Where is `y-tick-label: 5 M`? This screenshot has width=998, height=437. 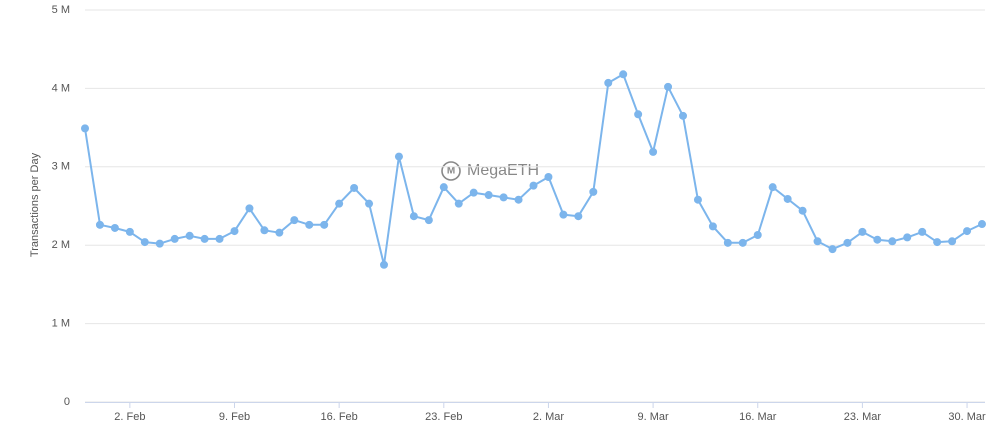
y-tick-label: 5 M is located at coordinates (61, 10).